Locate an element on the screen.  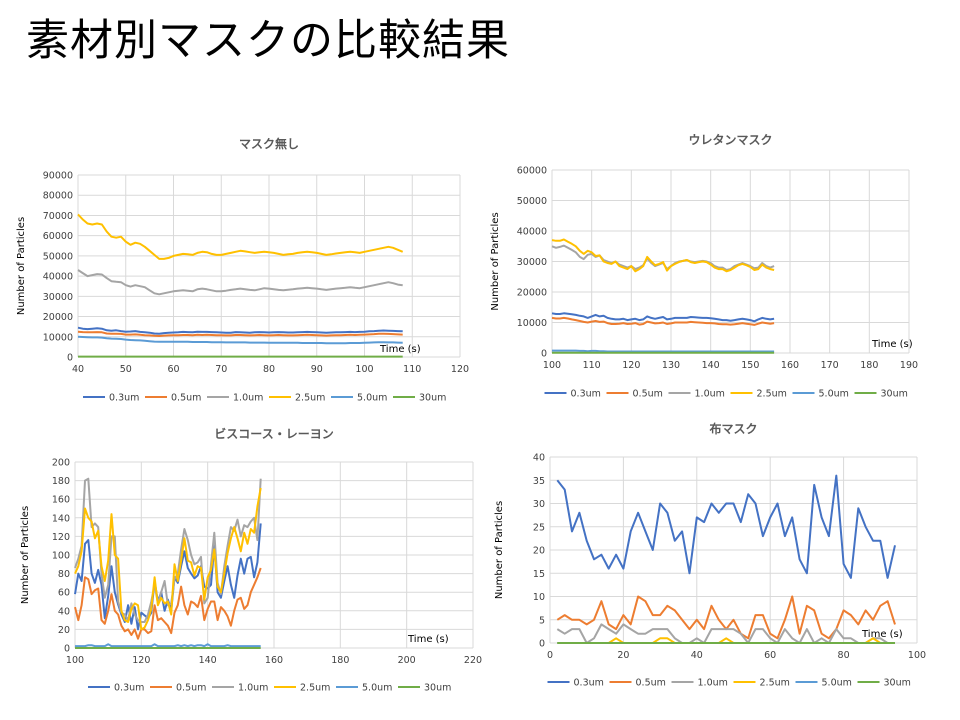
y-tick-label: 60000 is located at coordinates (532, 171).